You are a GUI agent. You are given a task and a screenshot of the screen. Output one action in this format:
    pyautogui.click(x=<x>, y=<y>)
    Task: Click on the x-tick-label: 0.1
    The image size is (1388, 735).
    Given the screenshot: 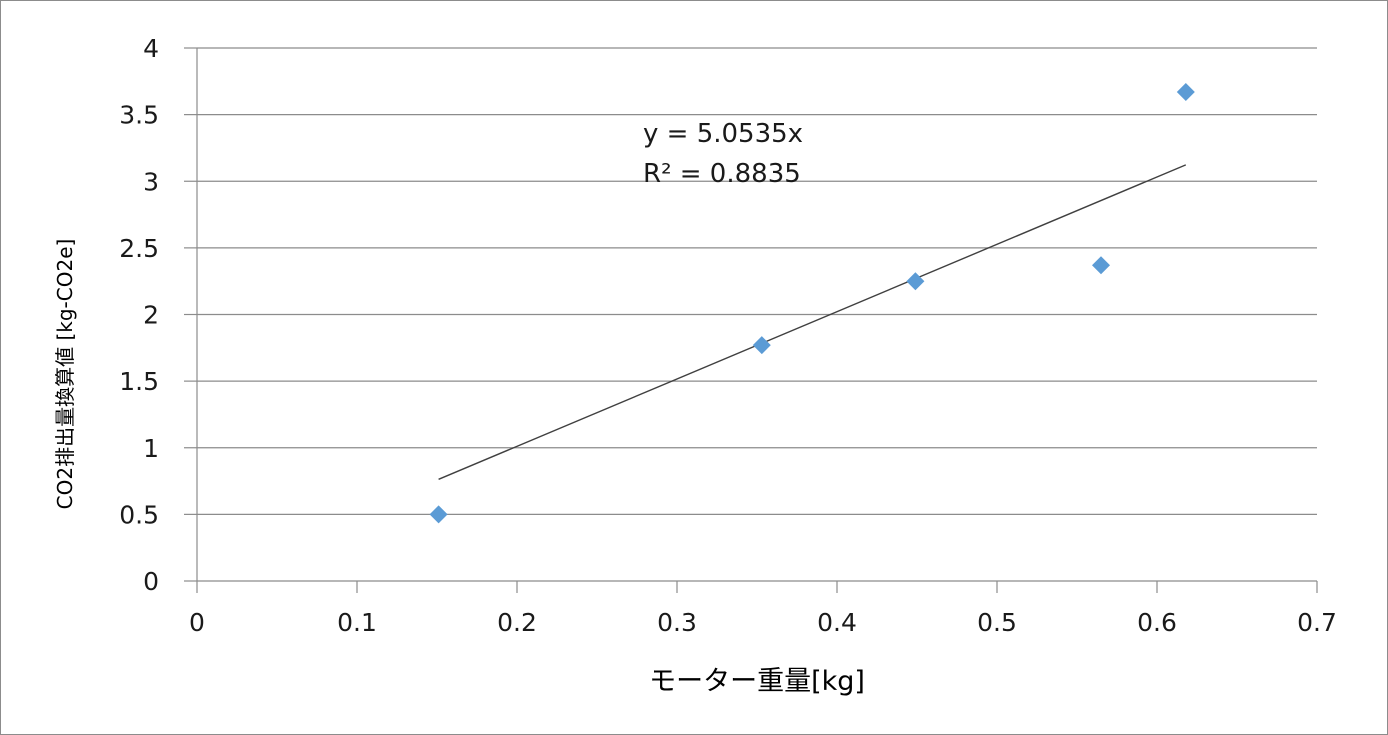 What is the action you would take?
    pyautogui.click(x=357, y=622)
    